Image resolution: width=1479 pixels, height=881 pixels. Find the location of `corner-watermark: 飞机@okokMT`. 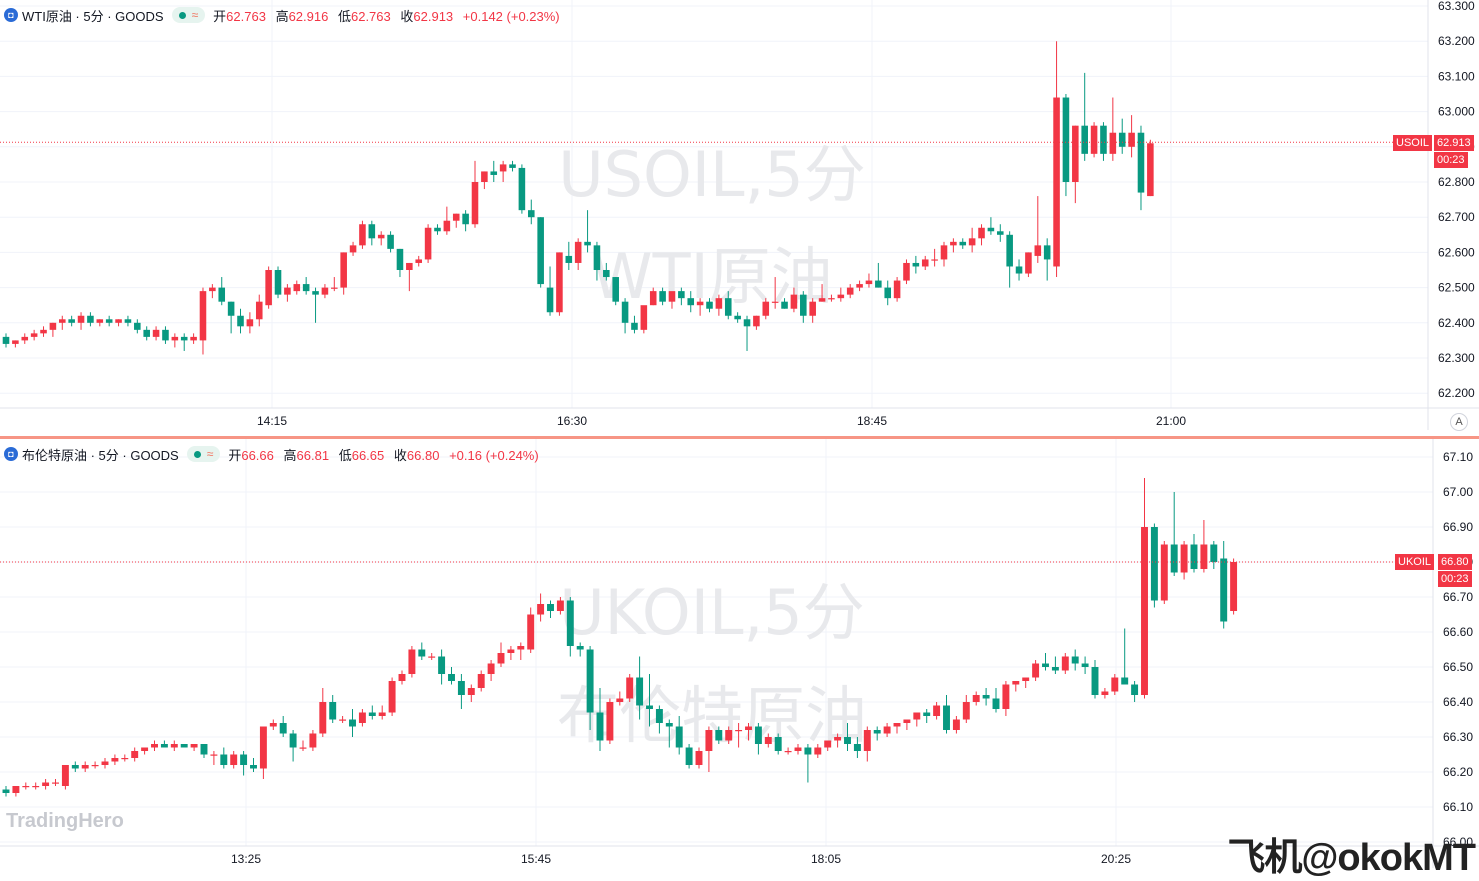

corner-watermark: 飞机@okokMT is located at coordinates (1351, 858).